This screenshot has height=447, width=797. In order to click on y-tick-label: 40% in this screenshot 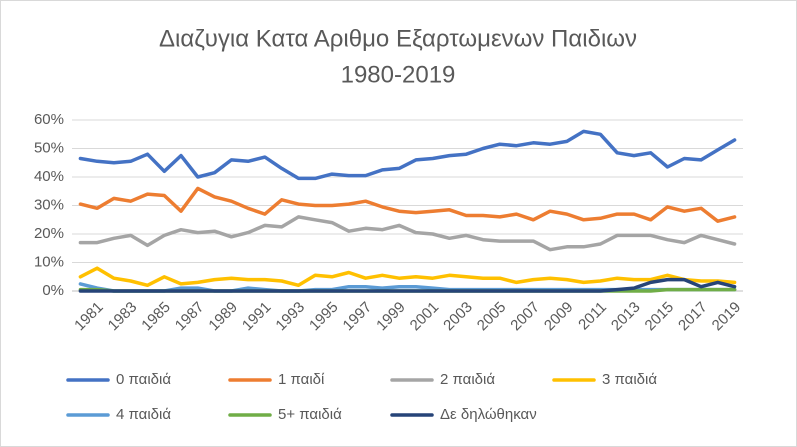, I will do `click(49, 176)`.